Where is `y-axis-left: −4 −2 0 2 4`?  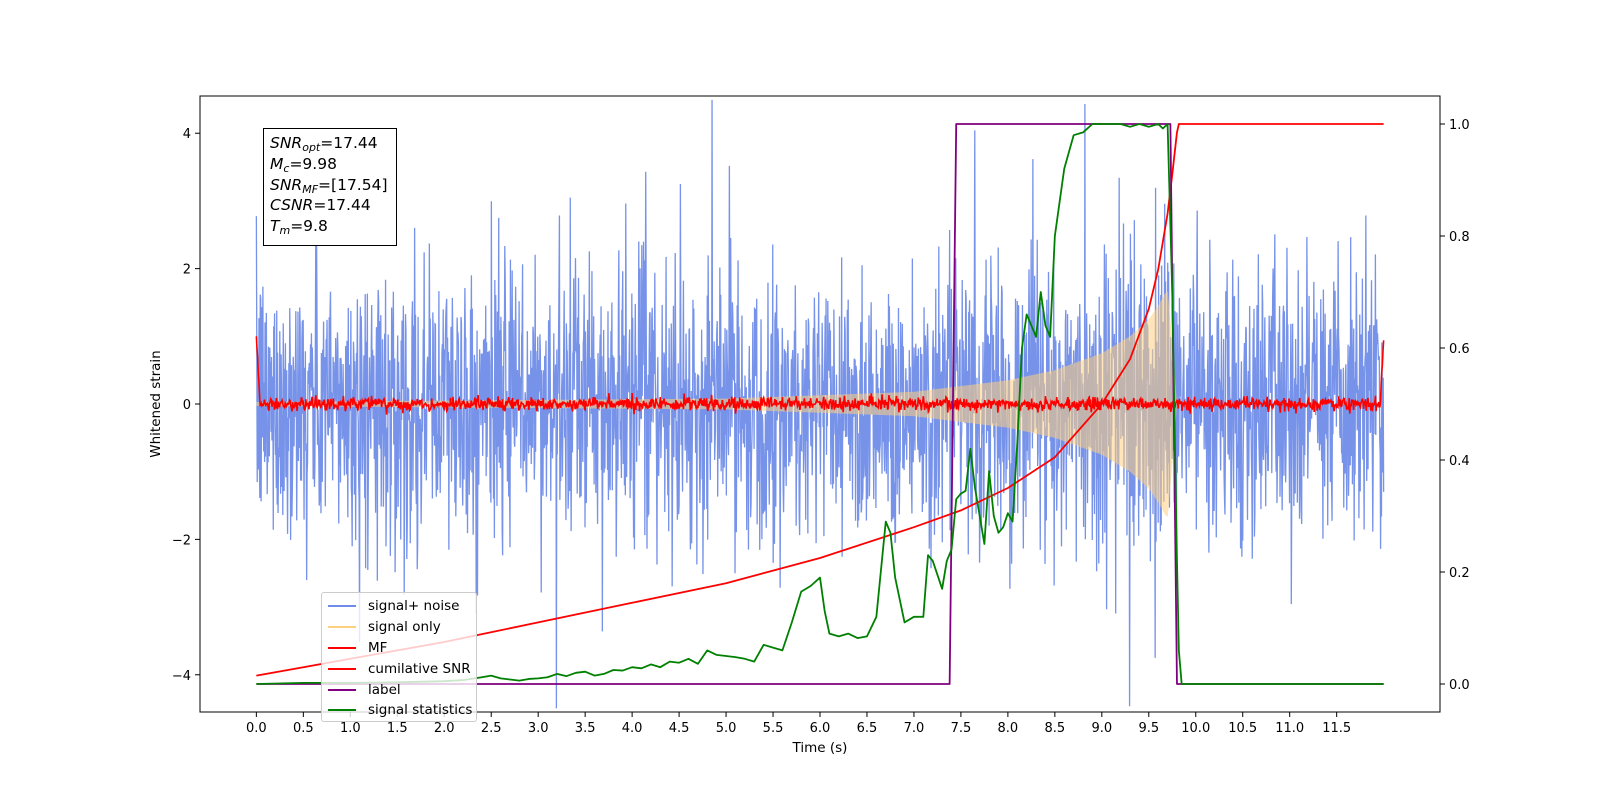
y-axis-left: −4 −2 0 2 4 is located at coordinates (186, 405).